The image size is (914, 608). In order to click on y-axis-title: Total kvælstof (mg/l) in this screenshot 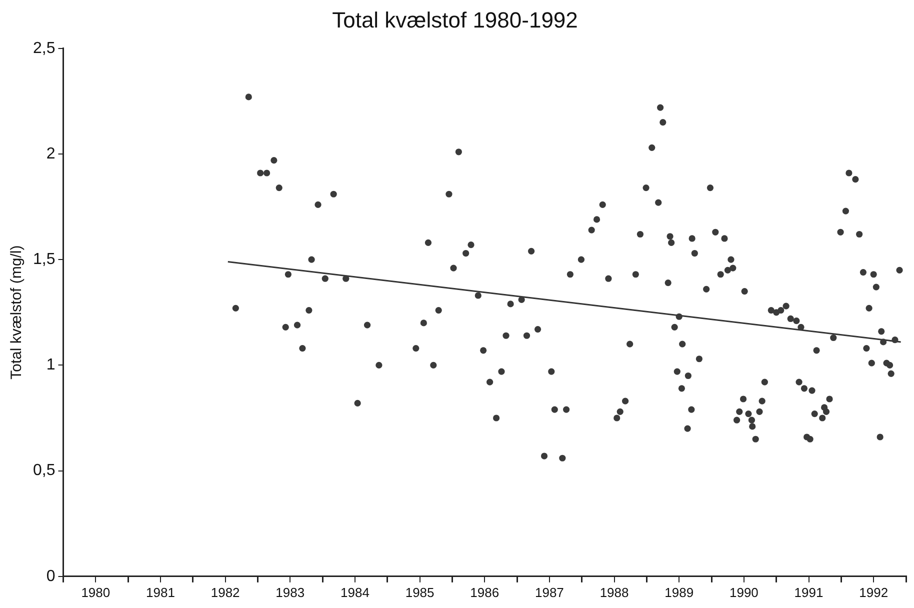, I will do `click(17, 312)`.